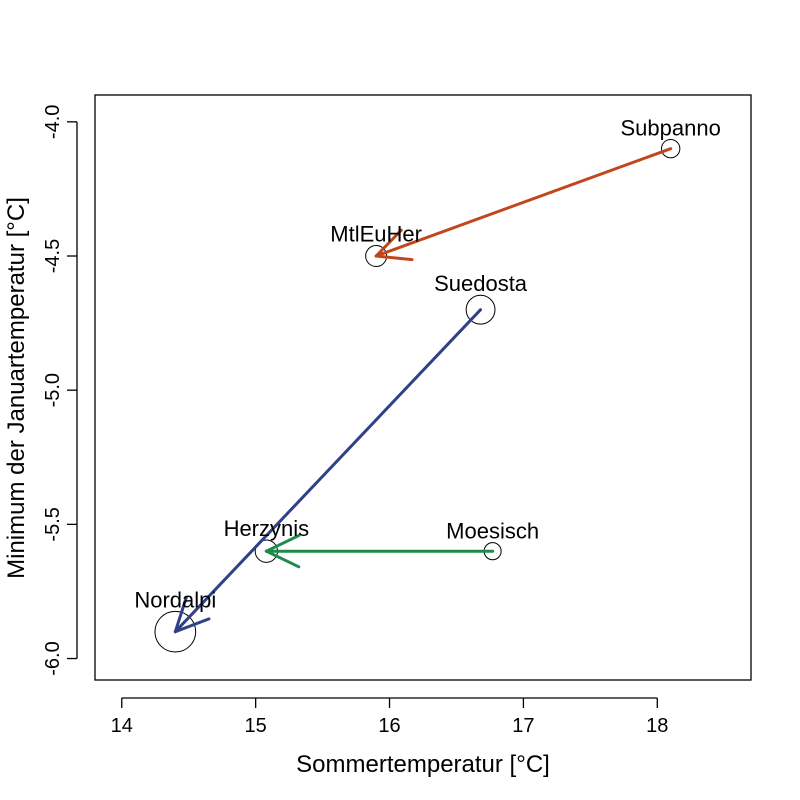  What do you see at coordinates (16, 388) in the screenshot?
I see `y-axis-title: Minimum der Januartemperatur [°C]` at bounding box center [16, 388].